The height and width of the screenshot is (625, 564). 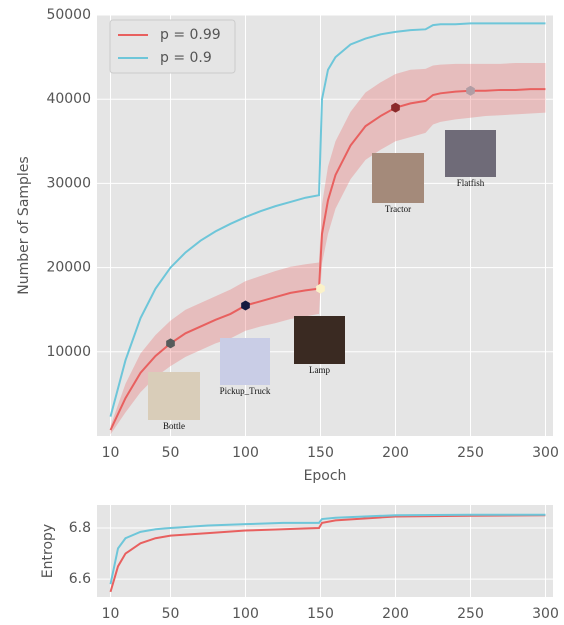 I want to click on y-tick-label: 30000, so click(x=68, y=183).